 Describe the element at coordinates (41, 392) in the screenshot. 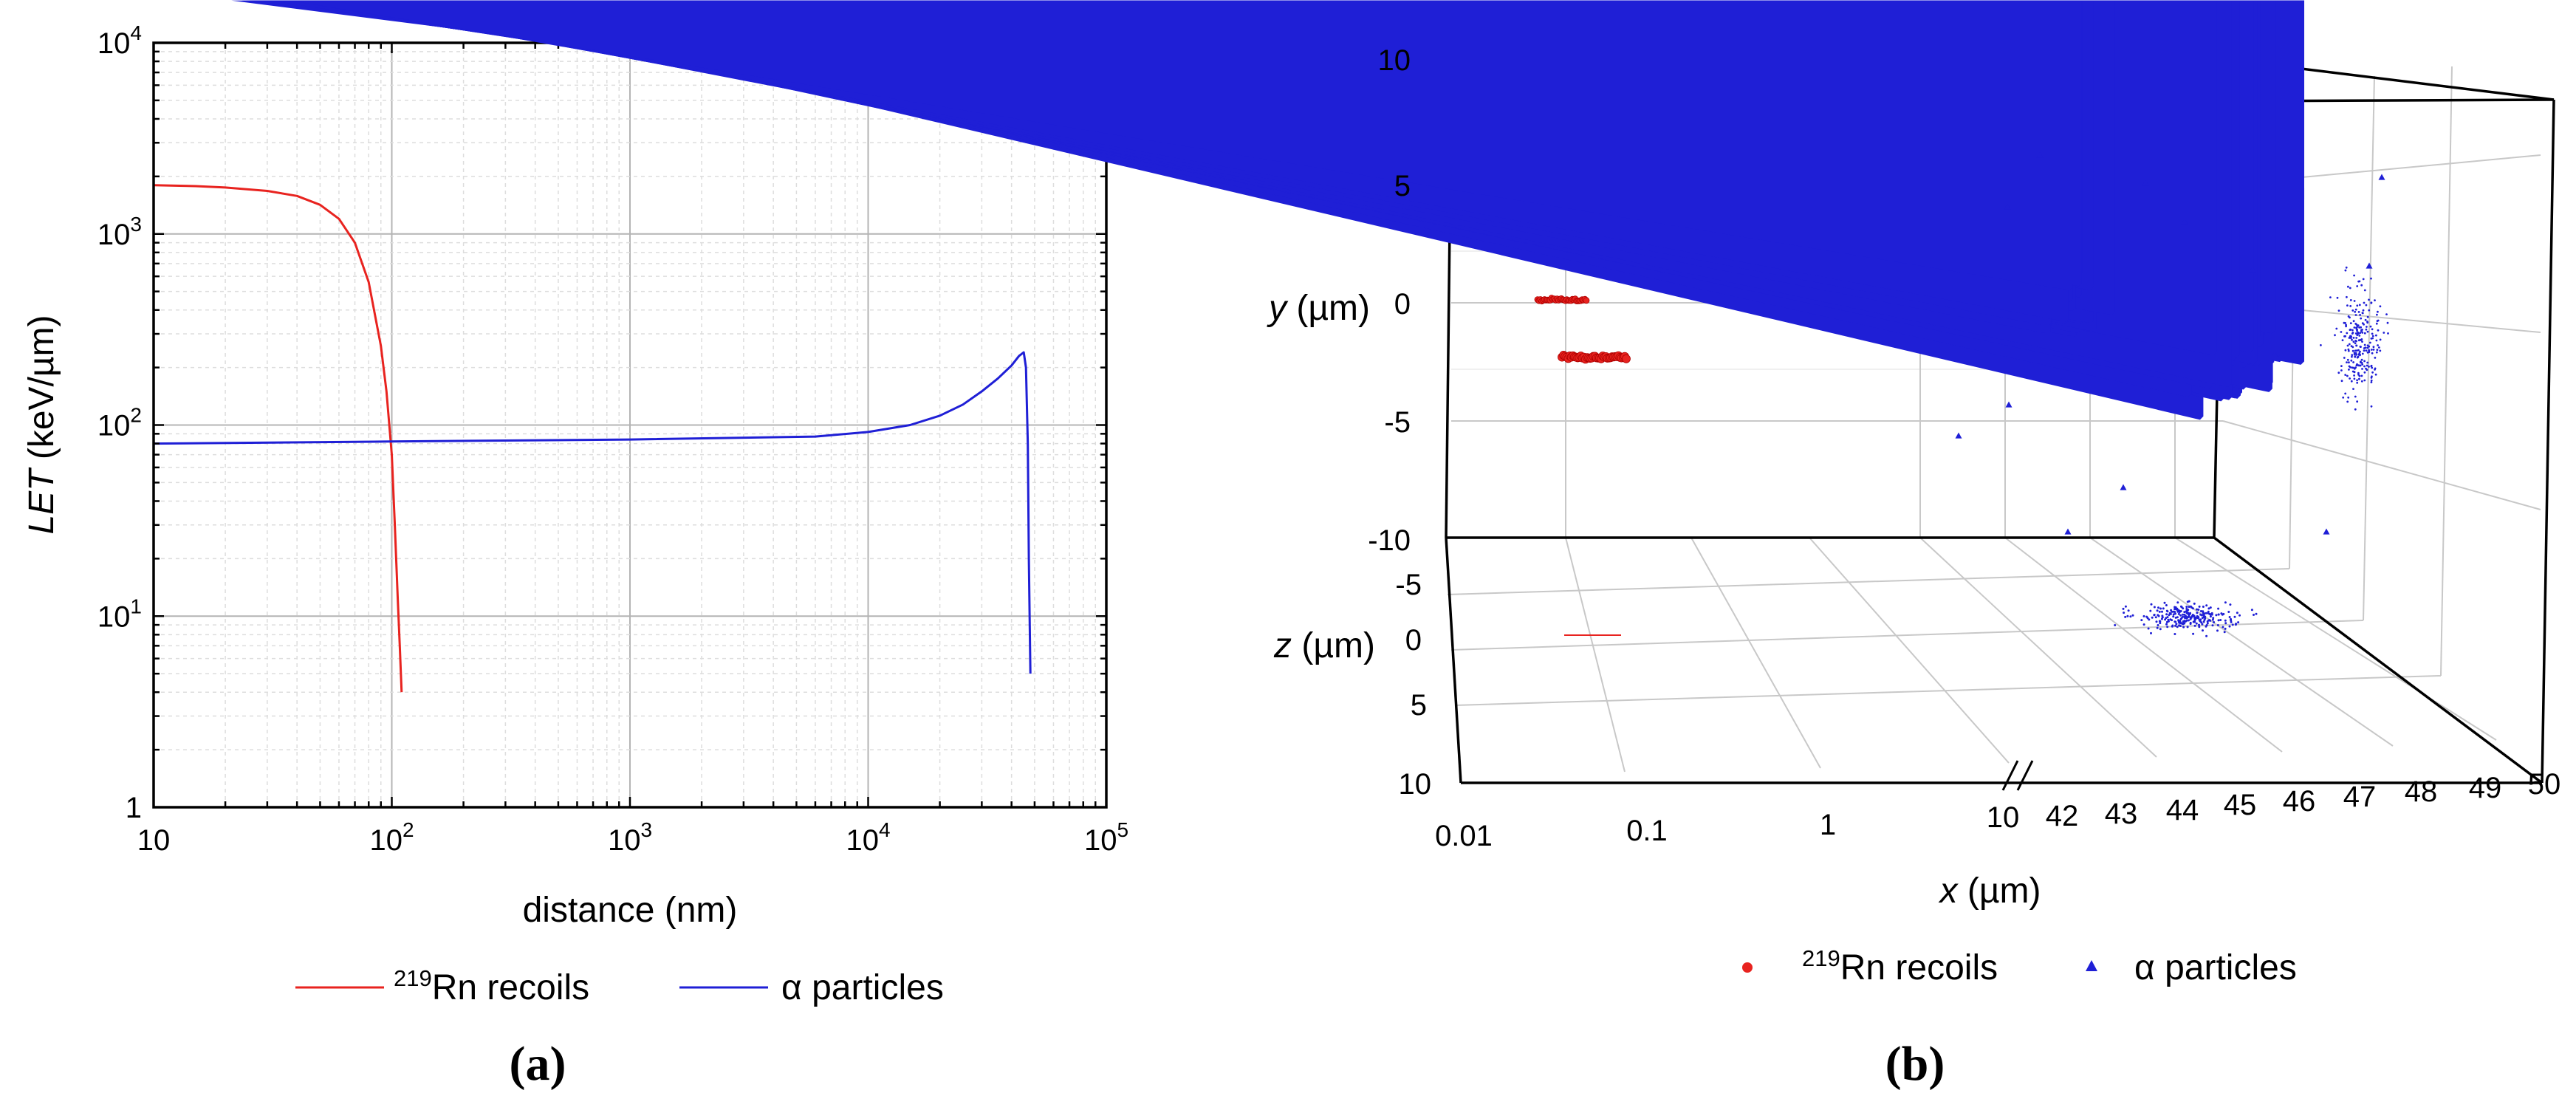

I see `chart-a-ylabel-unit: (keV/µm)` at that location.